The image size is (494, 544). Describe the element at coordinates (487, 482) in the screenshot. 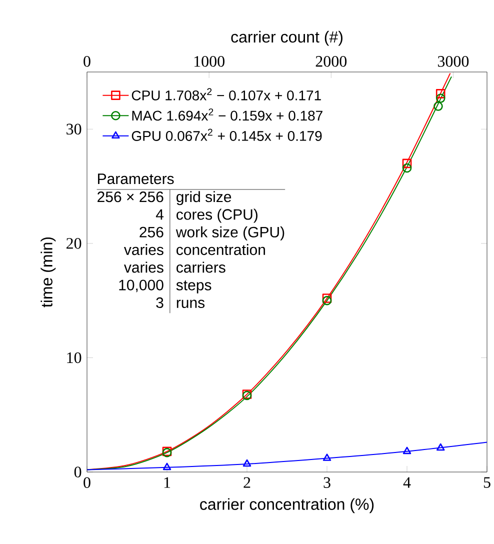

I see `x-tick-label: 5` at that location.